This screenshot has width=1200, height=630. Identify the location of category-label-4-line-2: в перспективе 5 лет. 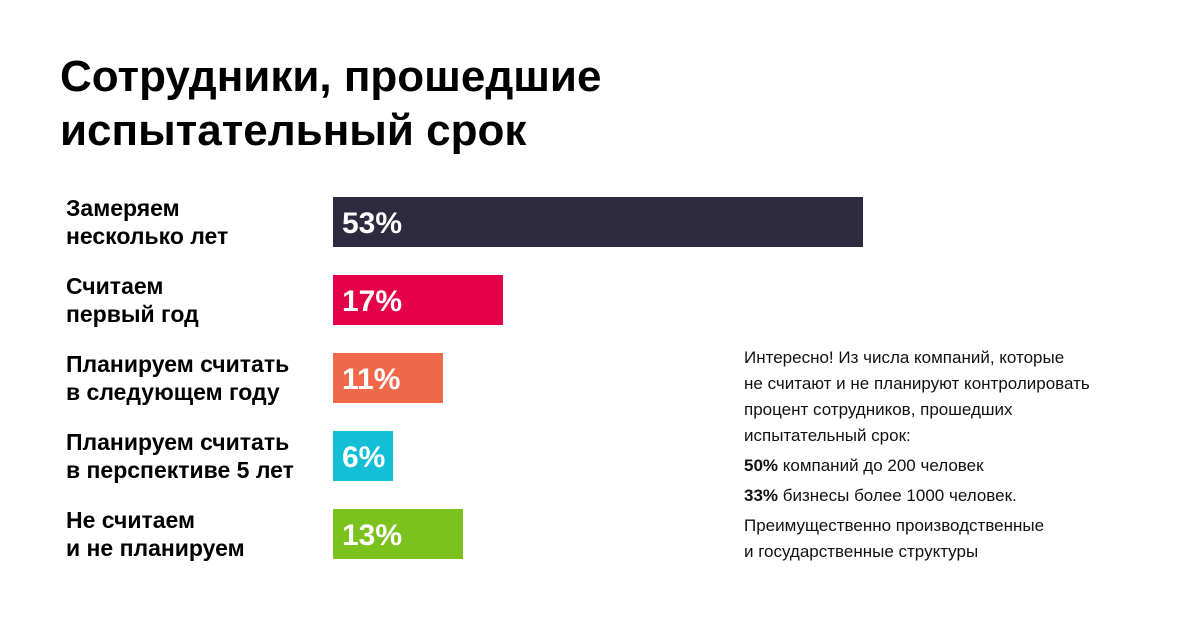
(180, 470).